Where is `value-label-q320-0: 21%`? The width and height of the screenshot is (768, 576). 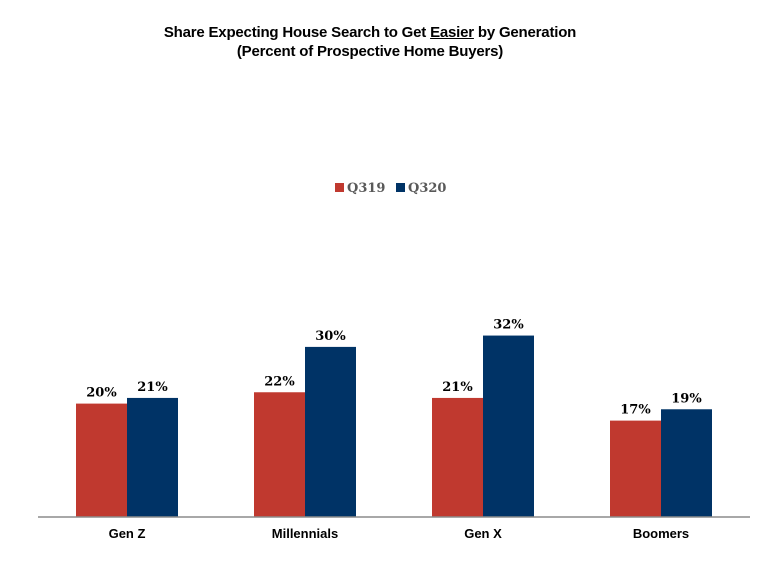
value-label-q320-0: 21% is located at coordinates (152, 387).